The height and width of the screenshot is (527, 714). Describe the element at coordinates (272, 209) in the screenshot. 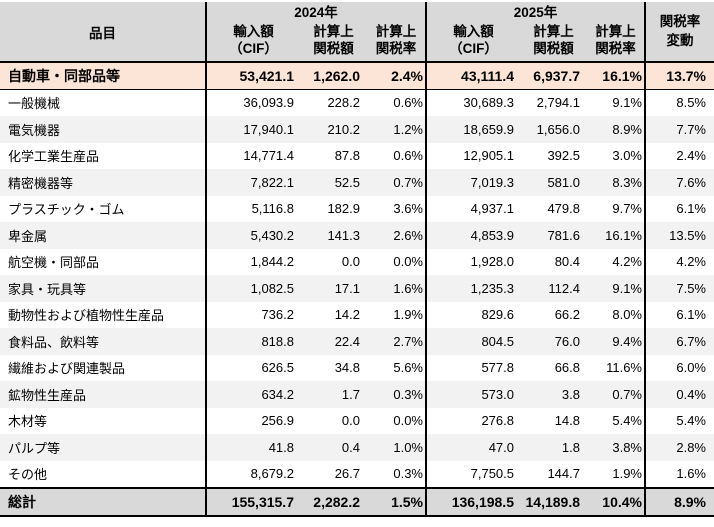

I see `value-import-2024: 5,116.8` at that location.